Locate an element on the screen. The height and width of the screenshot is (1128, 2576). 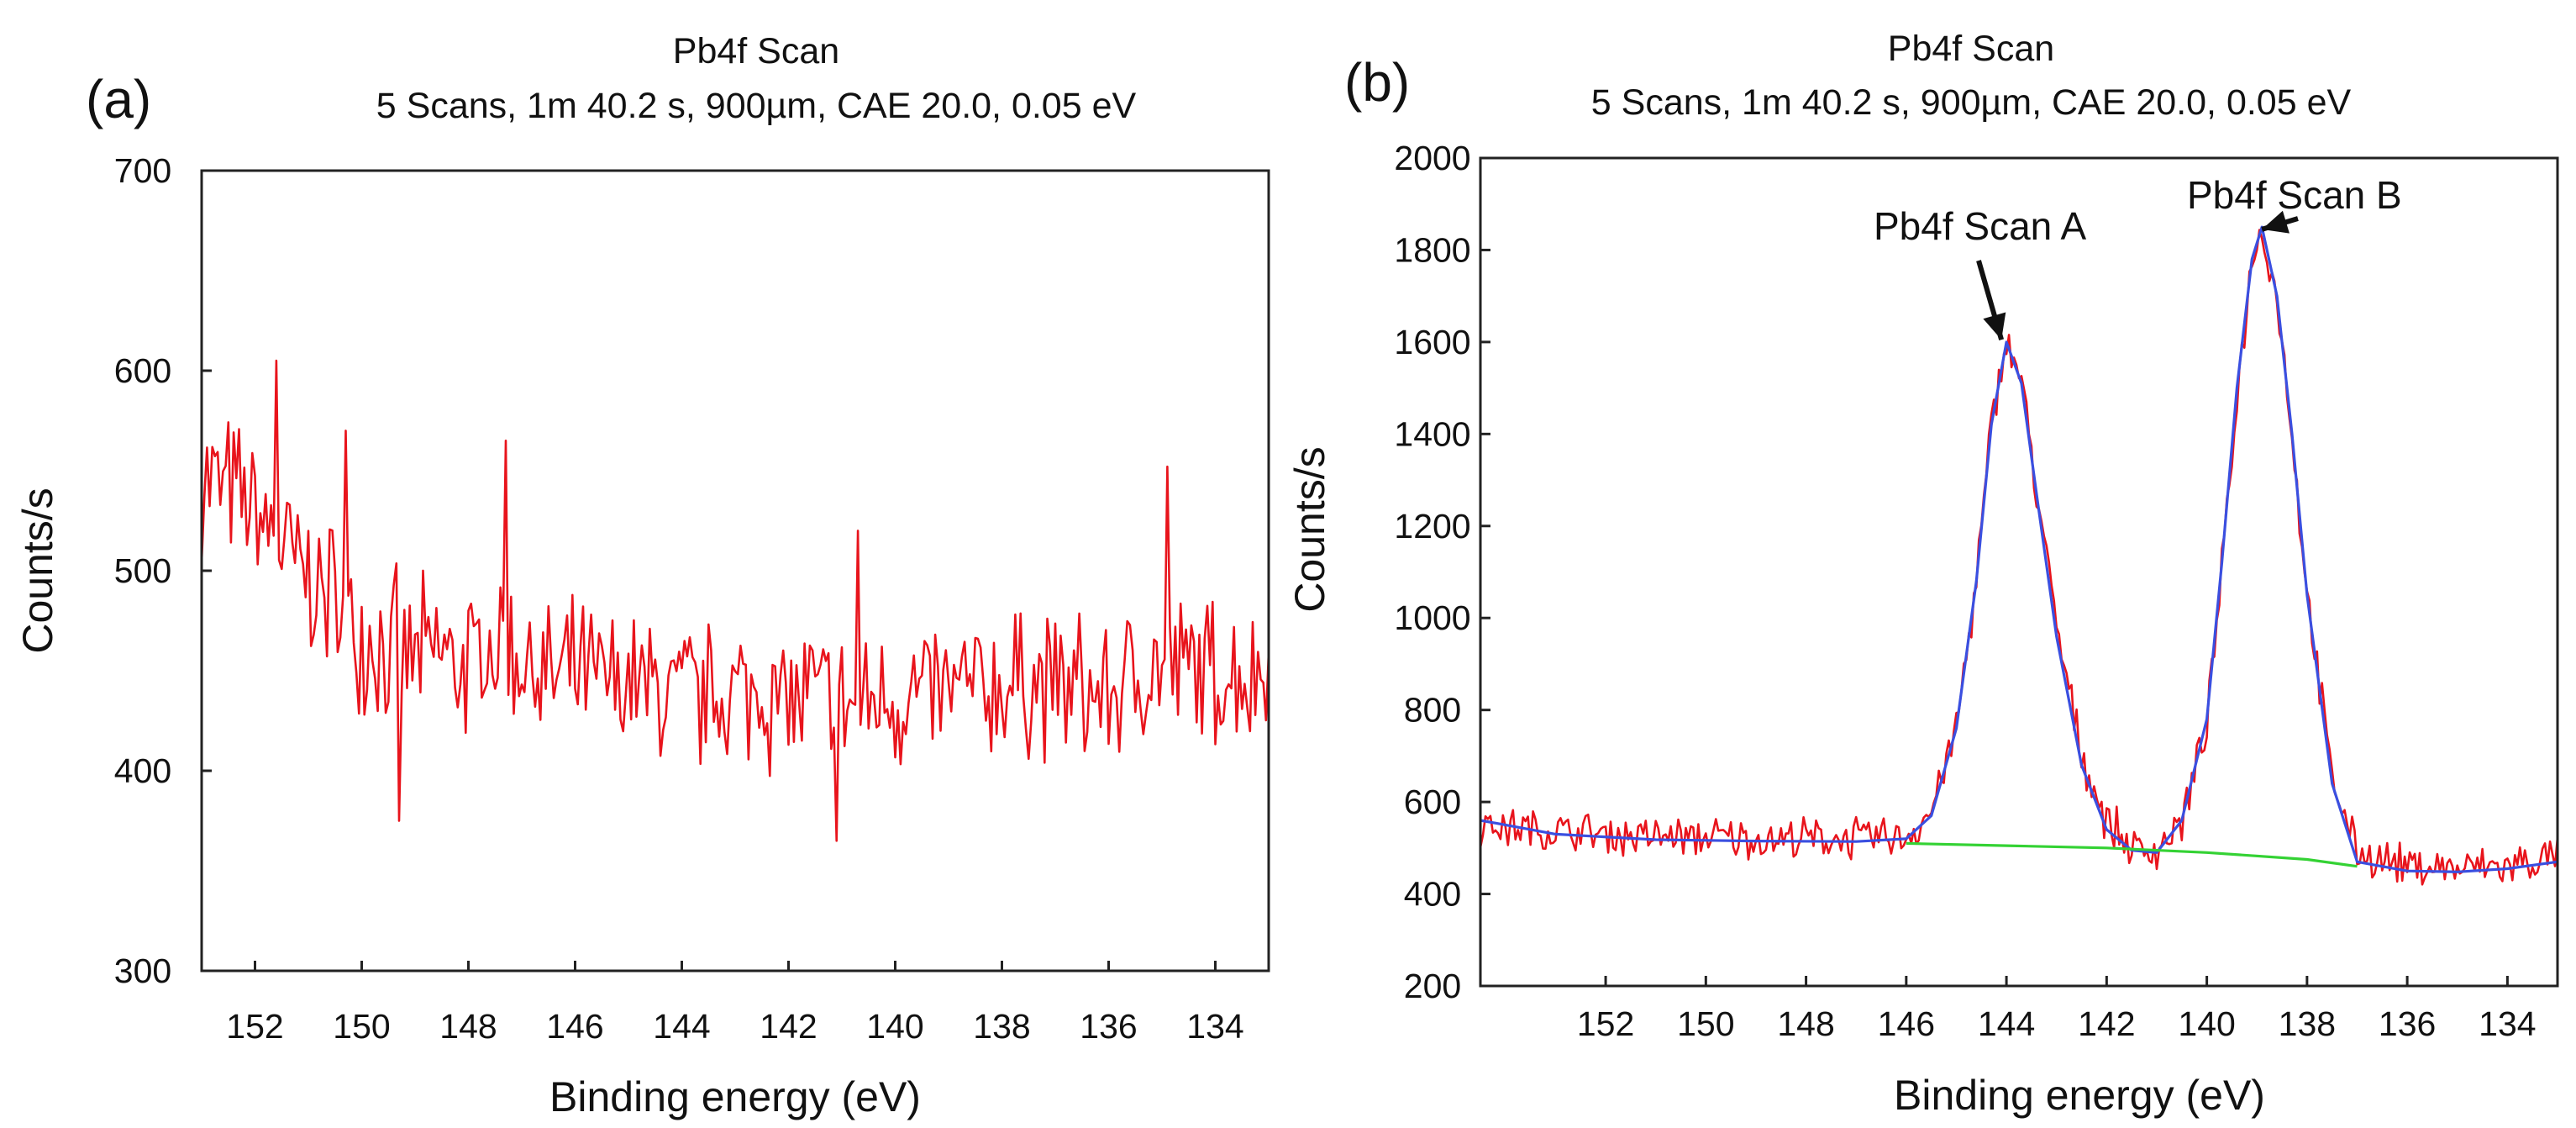
annotations-b: Pb4f Scan A Pb4f Scan B is located at coordinates (2138, 256).